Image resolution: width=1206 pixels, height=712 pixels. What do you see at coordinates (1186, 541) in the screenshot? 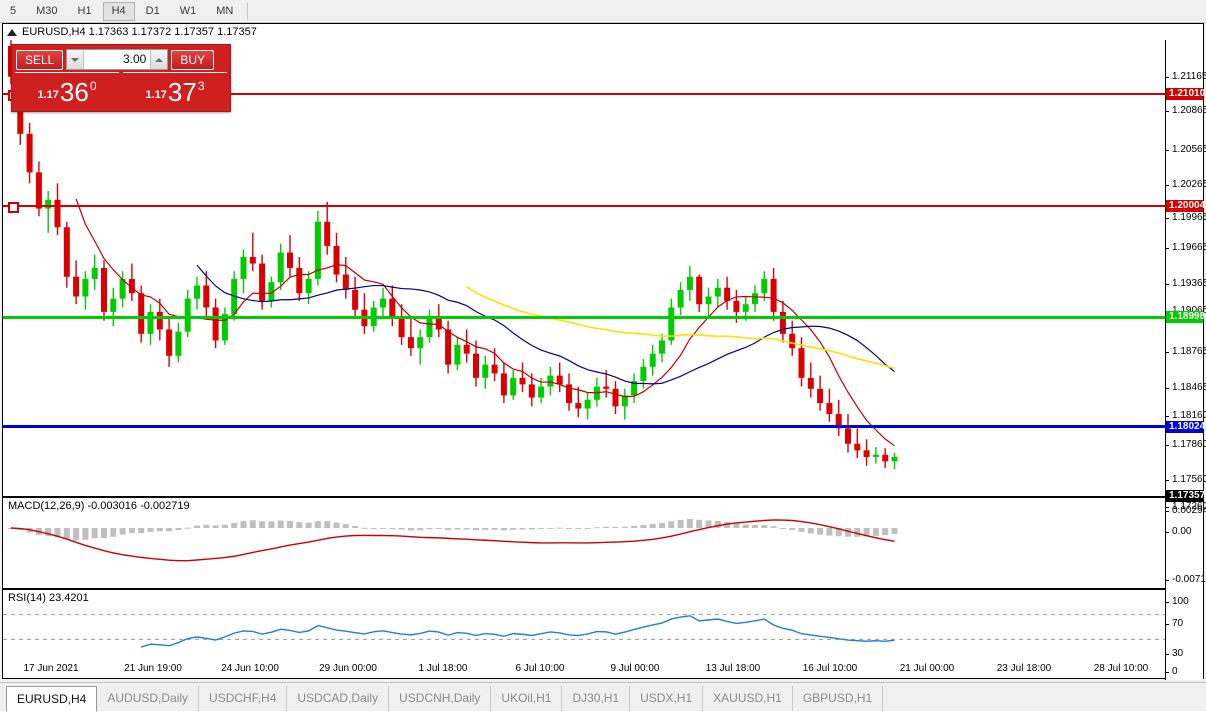
I see `macd-axis-ticks: 0.002947 0.00 -0.00715` at bounding box center [1186, 541].